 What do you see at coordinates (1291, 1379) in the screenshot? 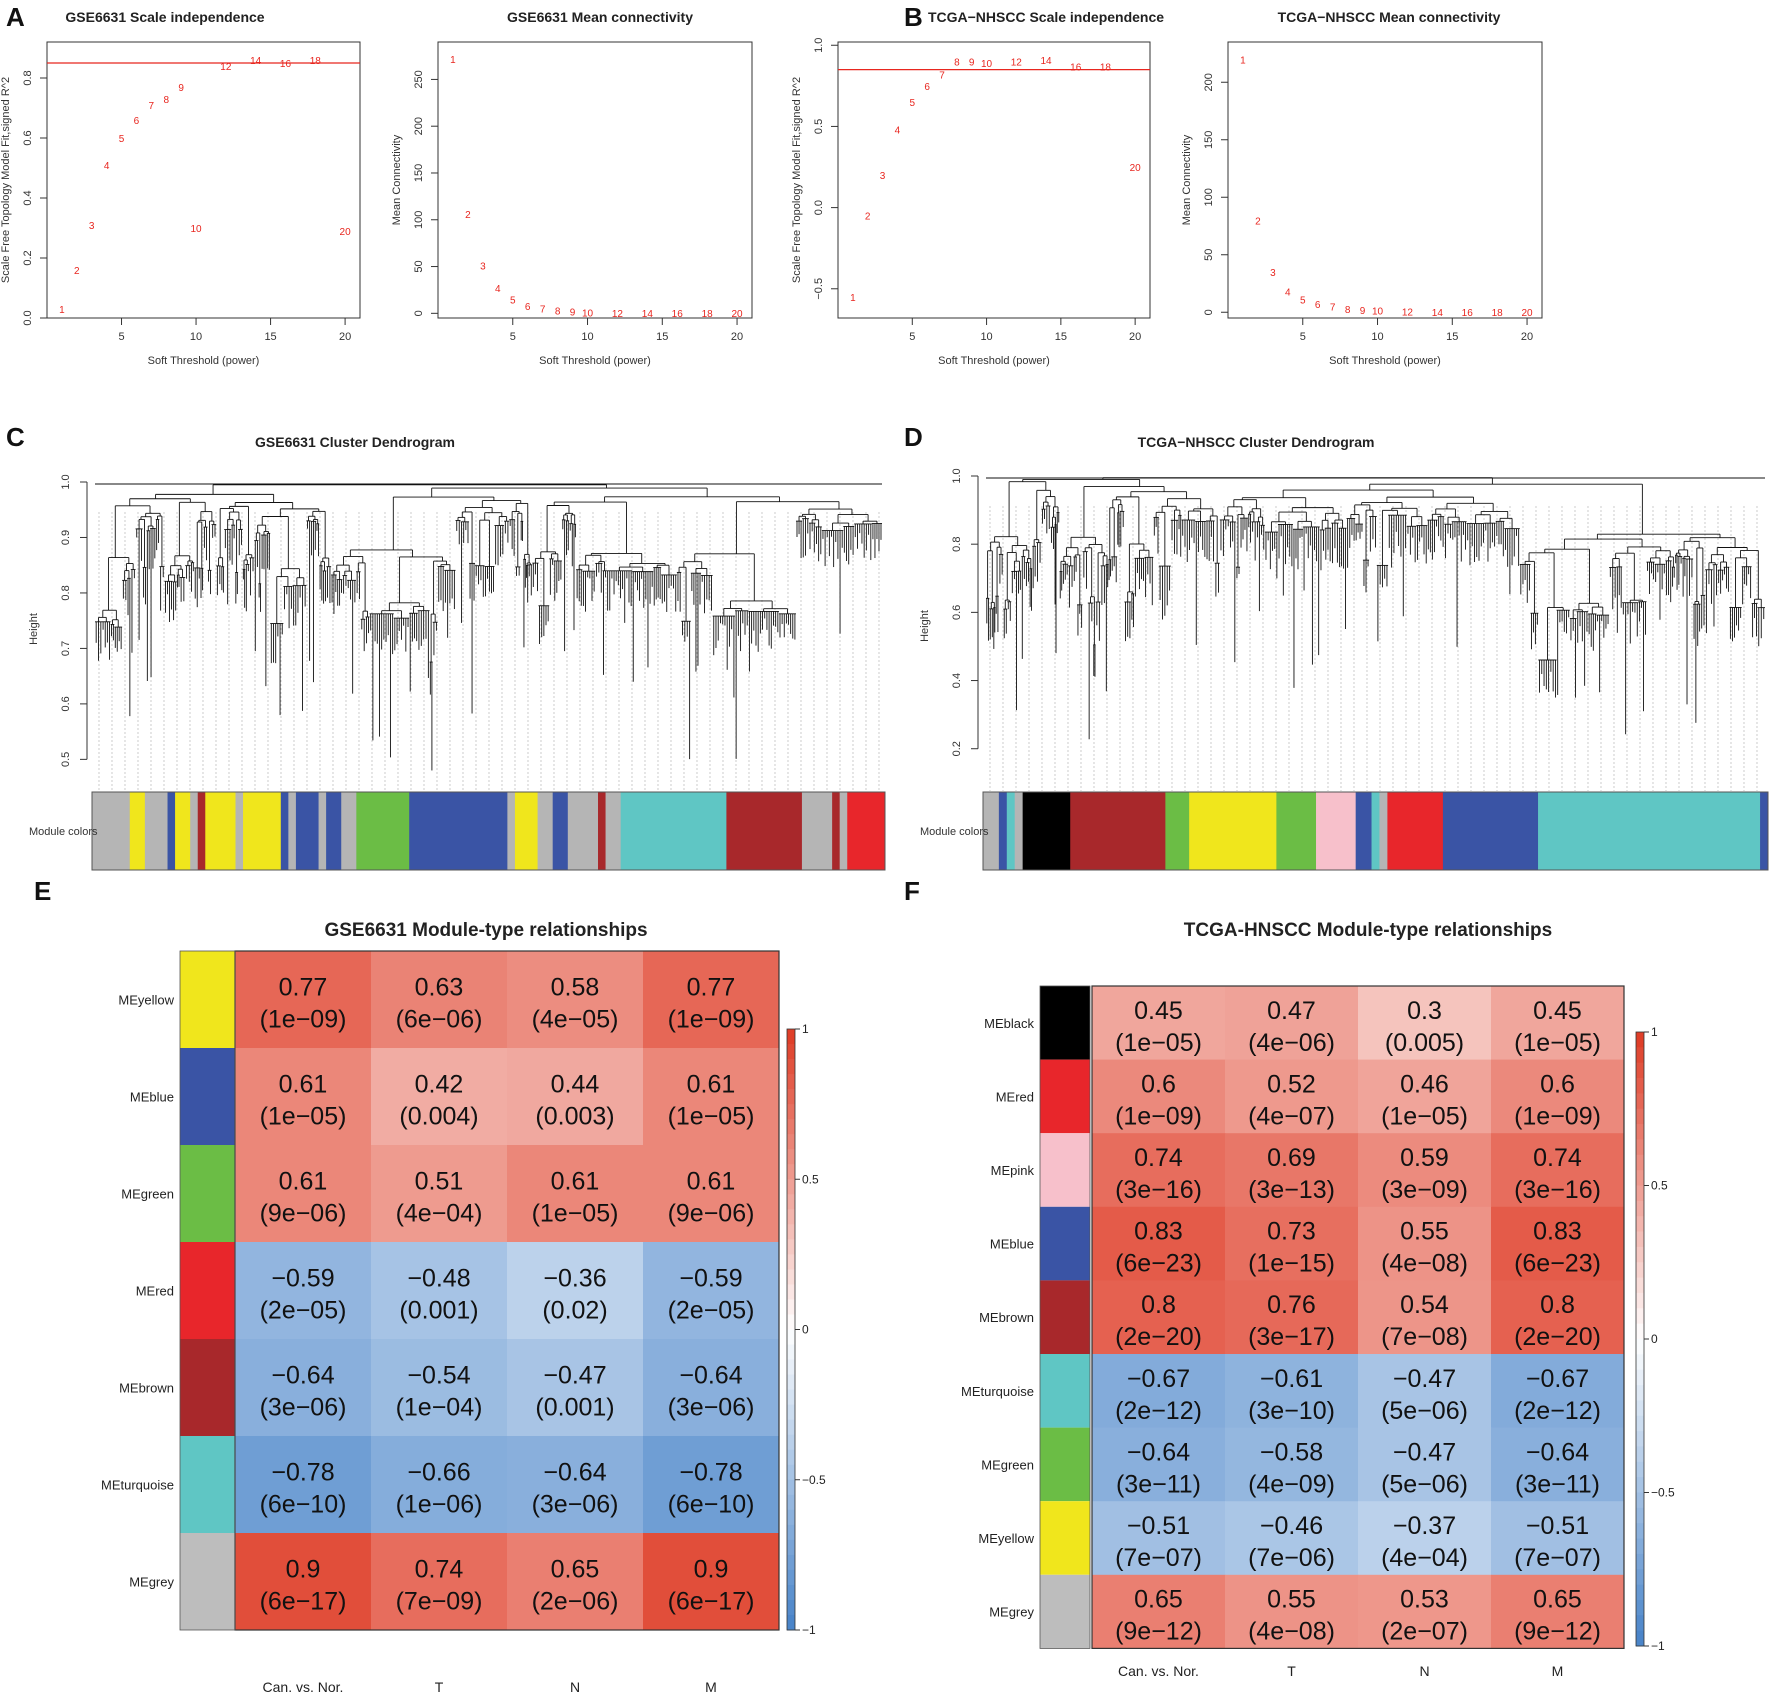
I see `cell-correlation: −0.61` at bounding box center [1291, 1379].